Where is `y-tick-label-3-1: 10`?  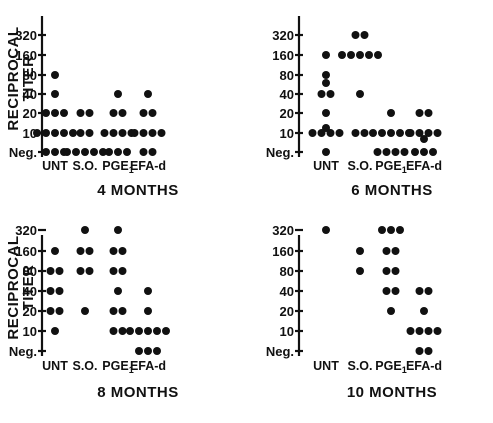
y-tick-label-3-1: 10 is located at coordinates (287, 331).